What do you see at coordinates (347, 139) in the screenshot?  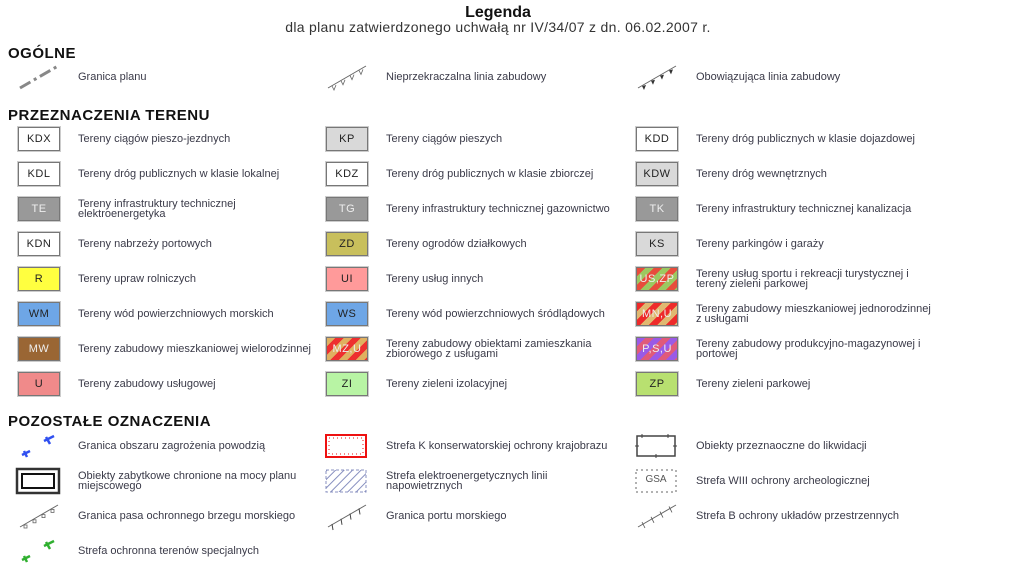 I see `terrain-code: KP` at bounding box center [347, 139].